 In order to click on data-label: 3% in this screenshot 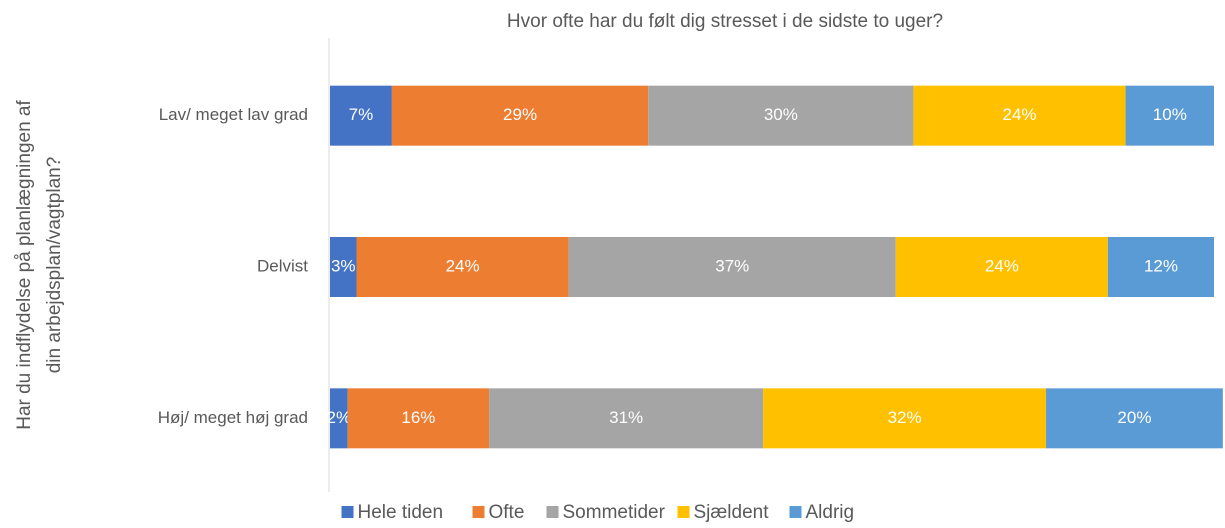, I will do `click(343, 265)`.